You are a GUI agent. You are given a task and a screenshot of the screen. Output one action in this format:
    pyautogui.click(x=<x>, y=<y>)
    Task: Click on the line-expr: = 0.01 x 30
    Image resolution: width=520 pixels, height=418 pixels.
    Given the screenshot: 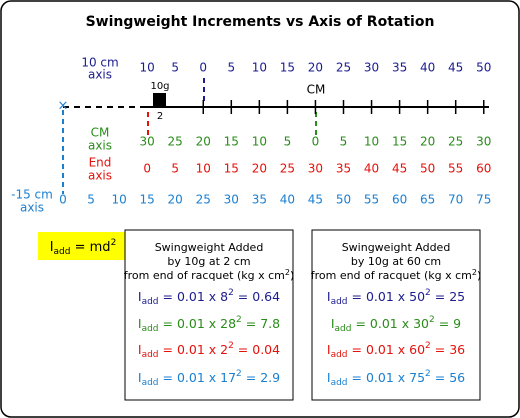 What is the action you would take?
    pyautogui.click(x=391, y=323)
    